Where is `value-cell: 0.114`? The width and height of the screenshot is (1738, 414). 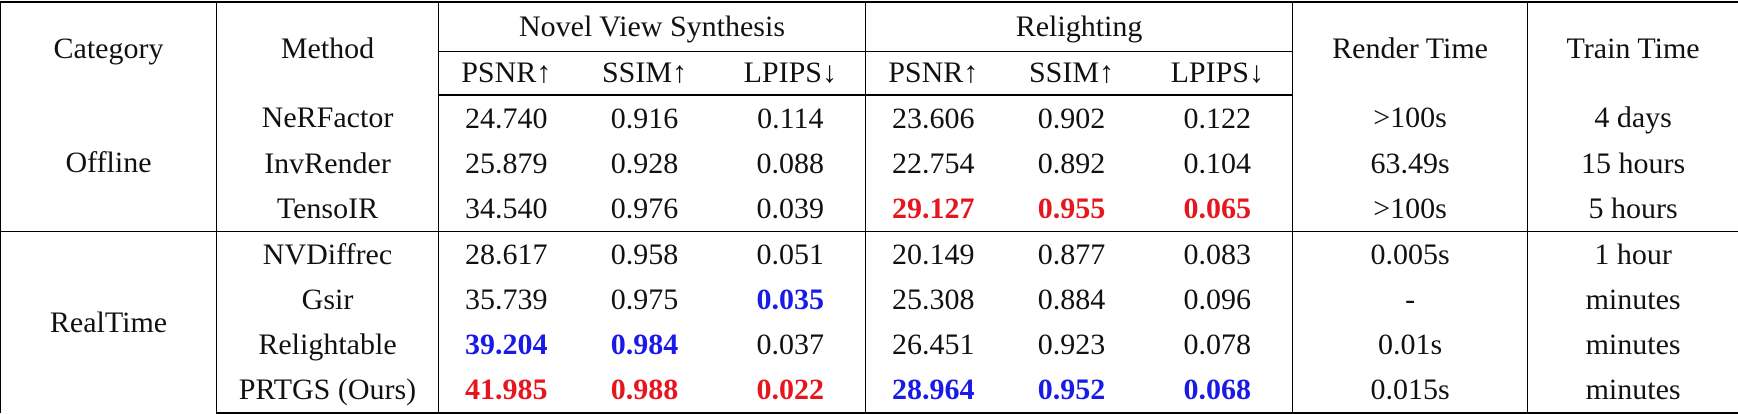 value-cell: 0.114 is located at coordinates (791, 118).